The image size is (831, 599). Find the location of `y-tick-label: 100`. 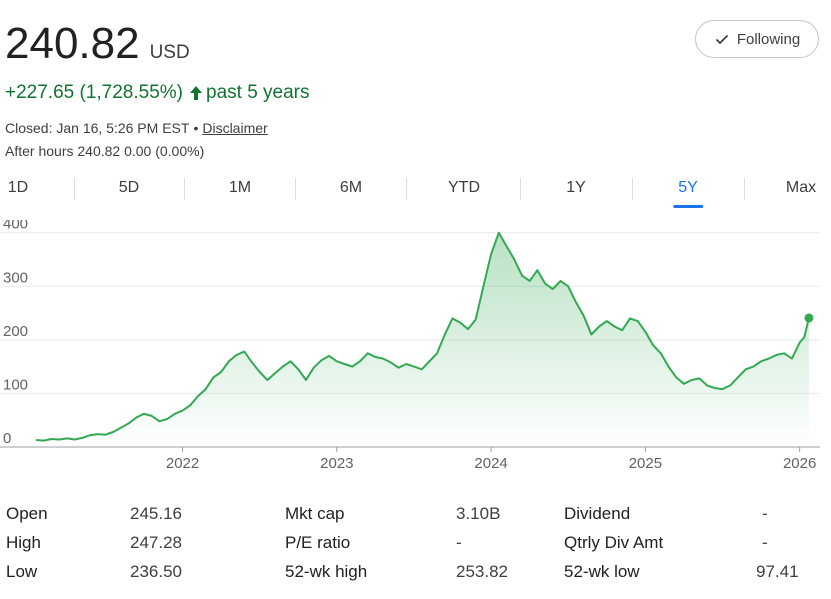

y-tick-label: 100 is located at coordinates (15, 384).